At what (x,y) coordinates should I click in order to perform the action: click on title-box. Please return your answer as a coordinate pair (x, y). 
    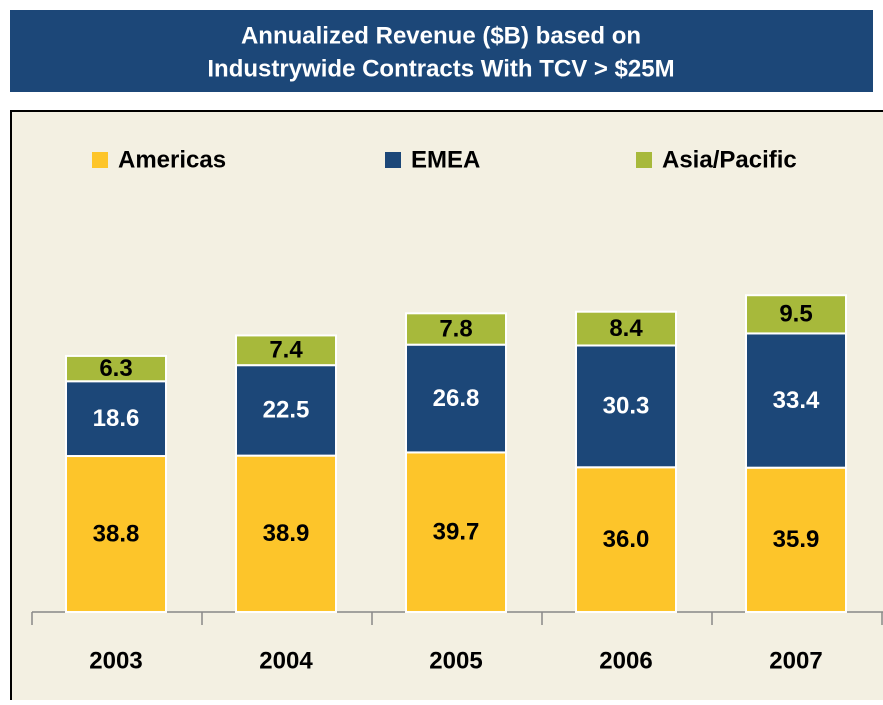
    Looking at the image, I should click on (441, 51).